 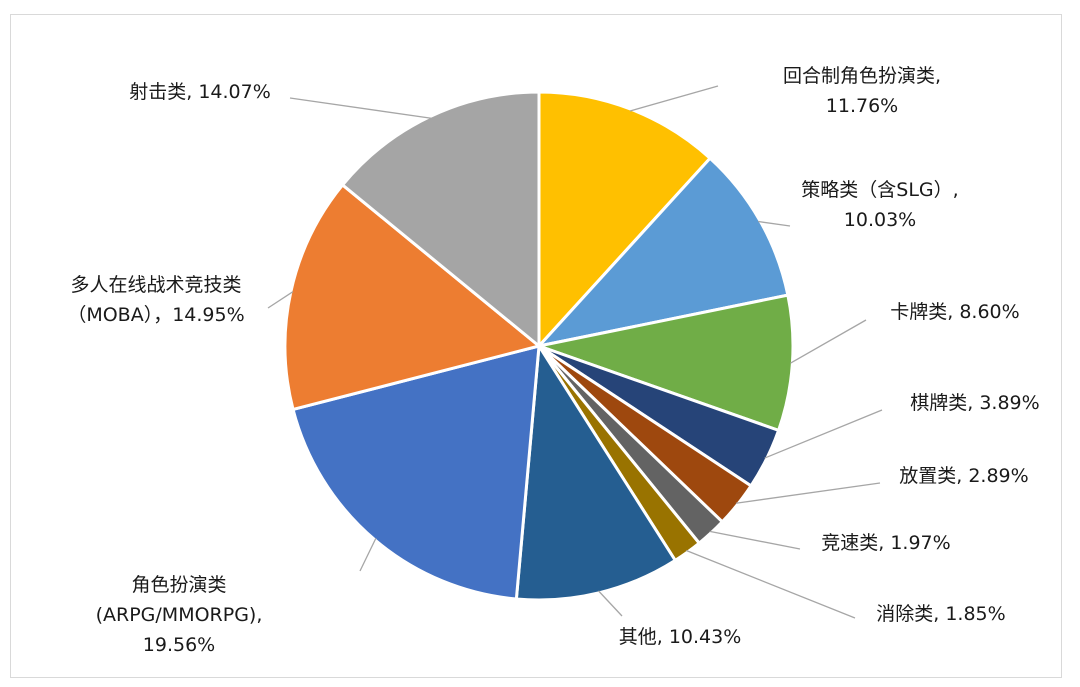 I want to click on data-label-line: 11.76%, so click(x=862, y=106).